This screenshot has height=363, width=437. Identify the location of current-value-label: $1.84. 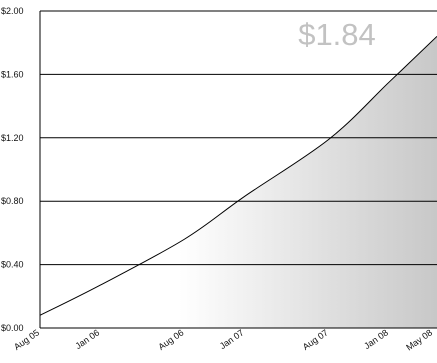
(337, 34).